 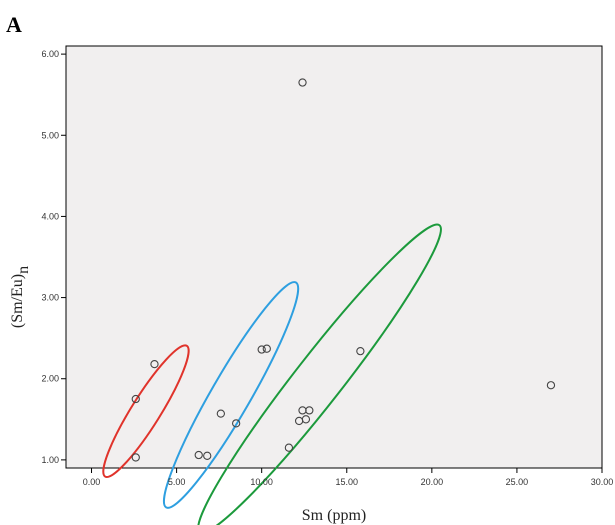 I want to click on x-tick-label: 5.00, so click(x=177, y=482).